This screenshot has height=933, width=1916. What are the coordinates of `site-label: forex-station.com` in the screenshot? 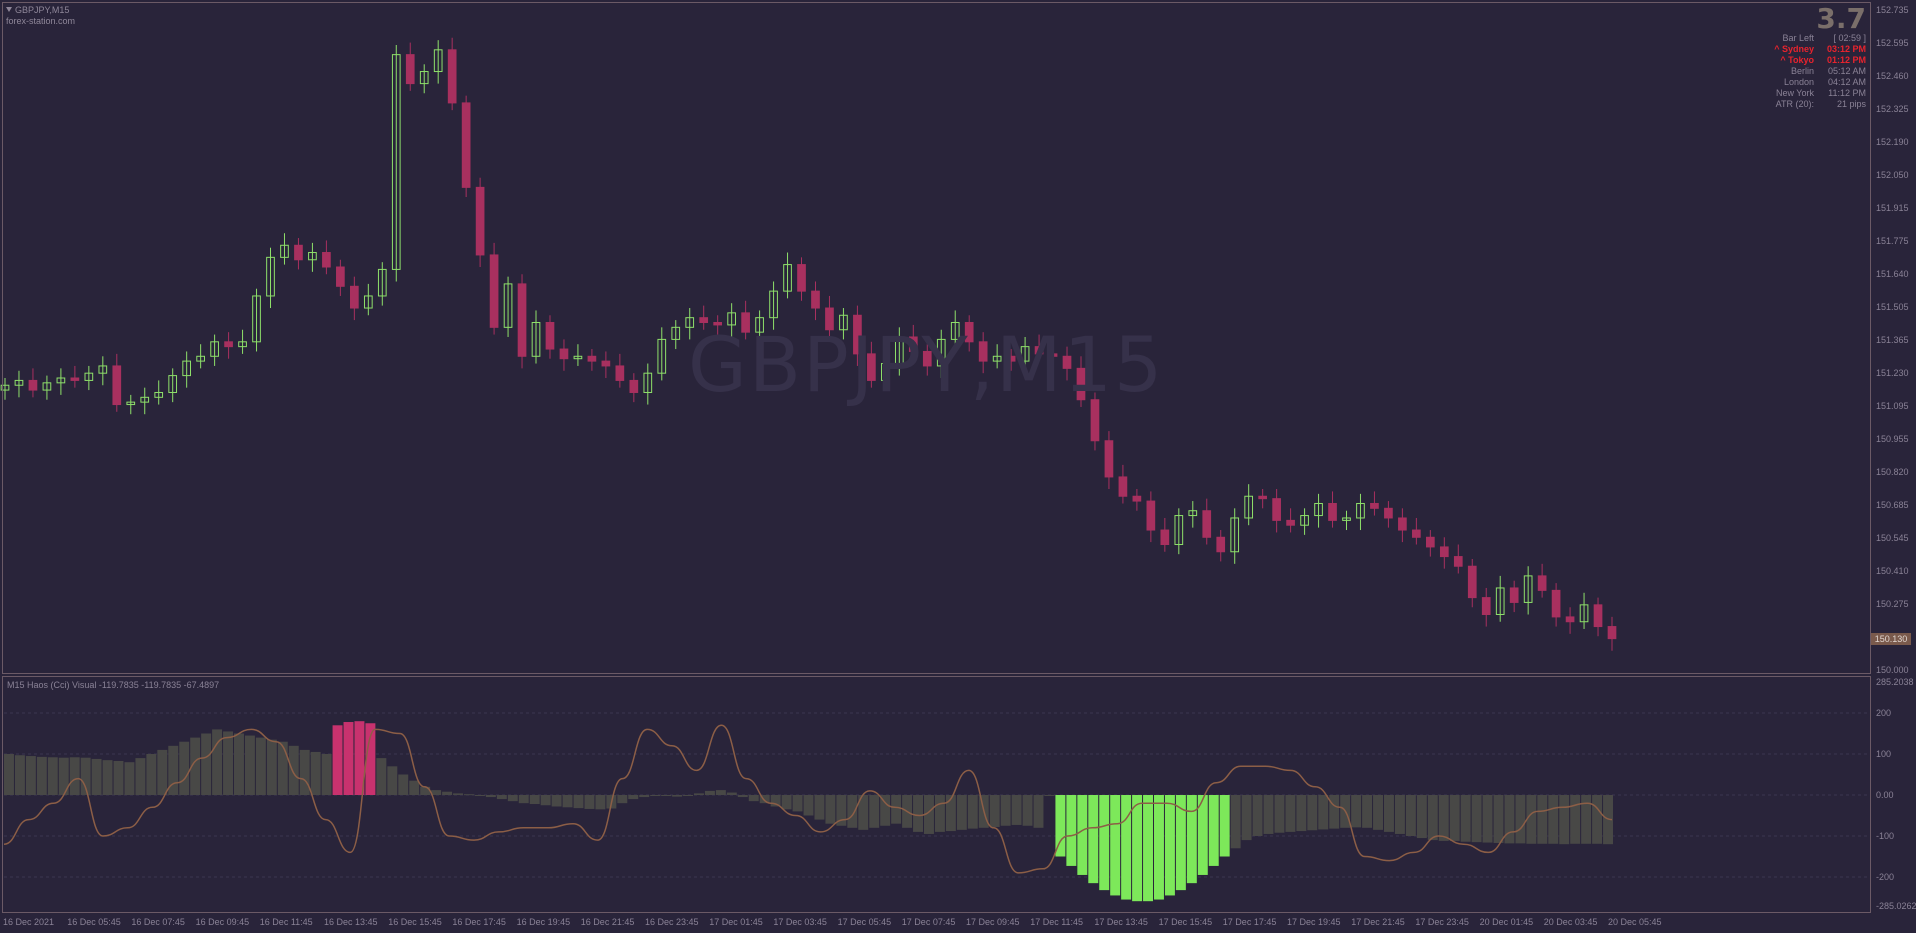 It's located at (41, 21).